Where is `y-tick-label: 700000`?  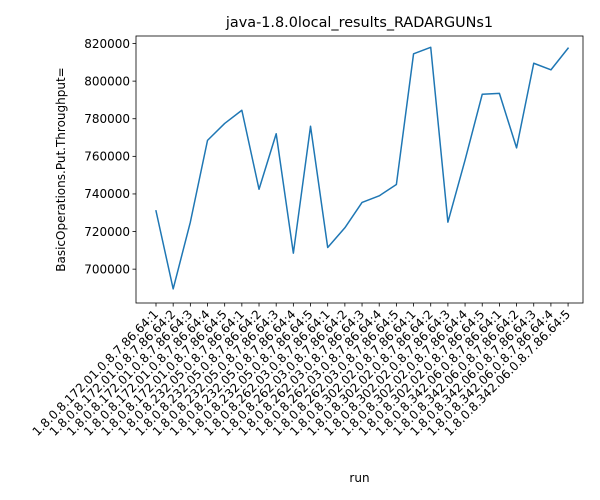 y-tick-label: 700000 is located at coordinates (107, 269).